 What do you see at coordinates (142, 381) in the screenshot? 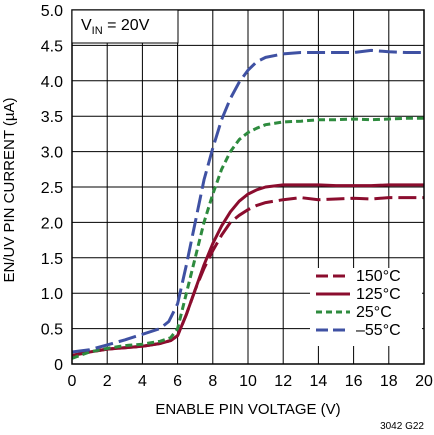
I see `x-tick-label: 4` at bounding box center [142, 381].